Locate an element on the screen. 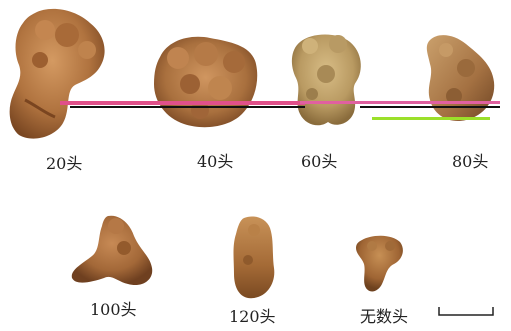 The width and height of the screenshot is (511, 331). stripe-black-left is located at coordinates (187, 107).